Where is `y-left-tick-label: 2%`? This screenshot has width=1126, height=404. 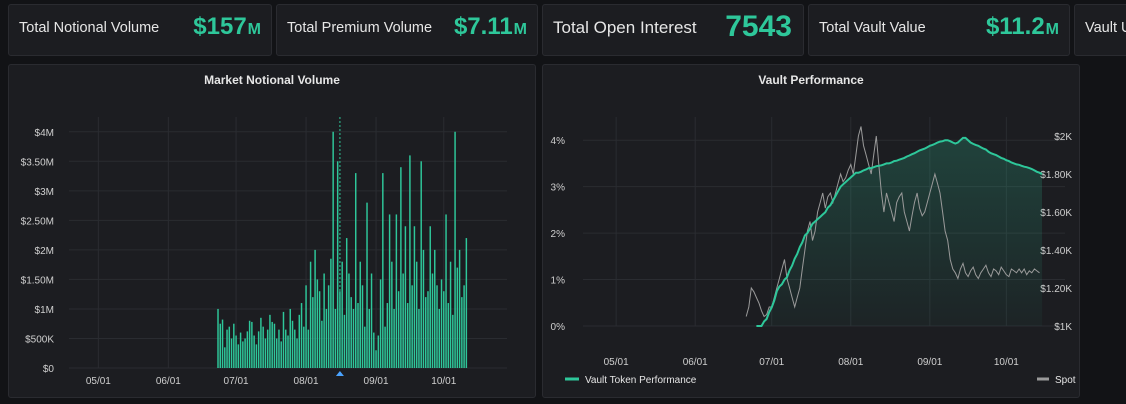
y-left-tick-label: 2% is located at coordinates (558, 234).